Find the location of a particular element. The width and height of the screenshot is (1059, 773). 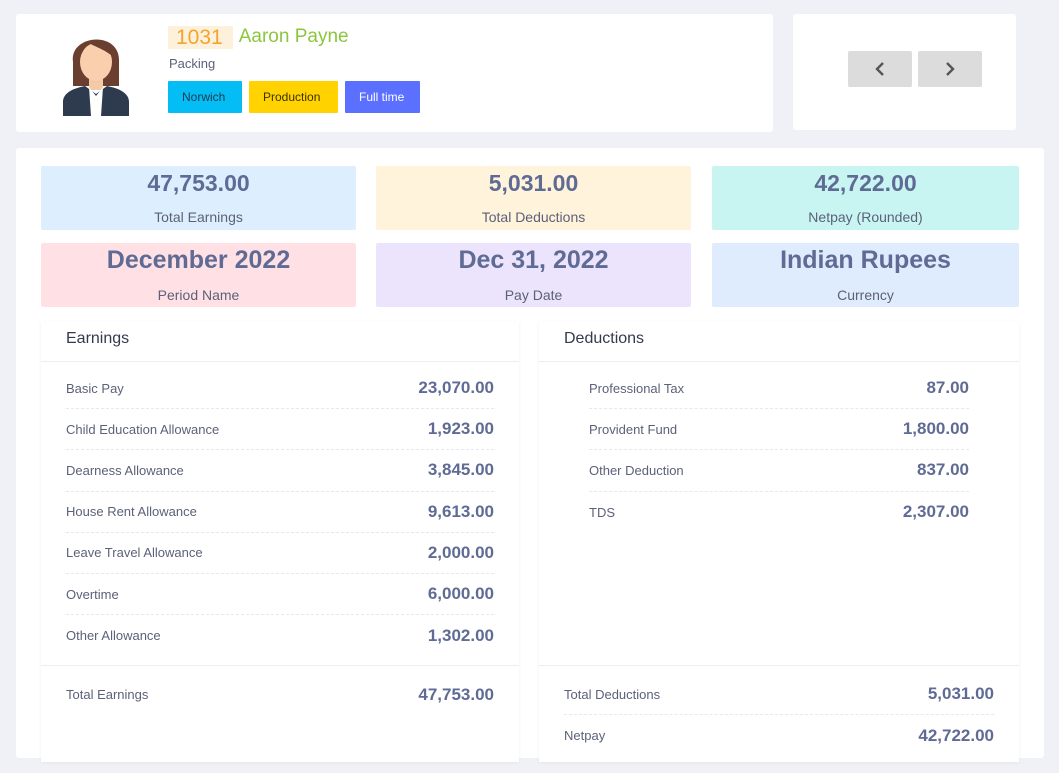

total-earnings-value: 47,753.00 is located at coordinates (198, 183).